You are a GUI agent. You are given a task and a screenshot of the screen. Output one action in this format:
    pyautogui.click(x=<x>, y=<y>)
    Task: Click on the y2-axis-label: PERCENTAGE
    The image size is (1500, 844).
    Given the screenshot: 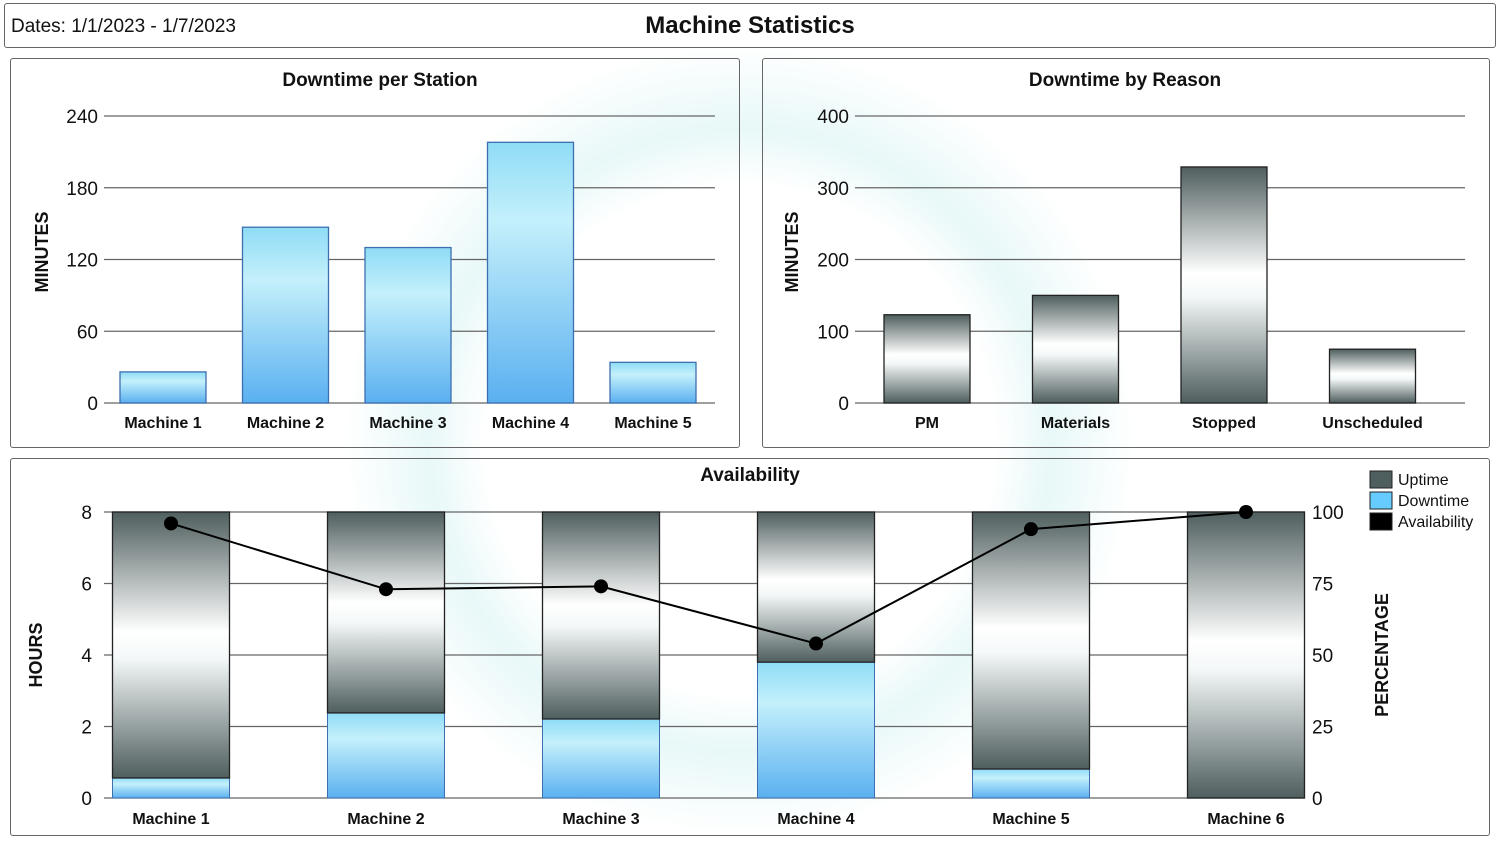 What is the action you would take?
    pyautogui.click(x=1382, y=655)
    